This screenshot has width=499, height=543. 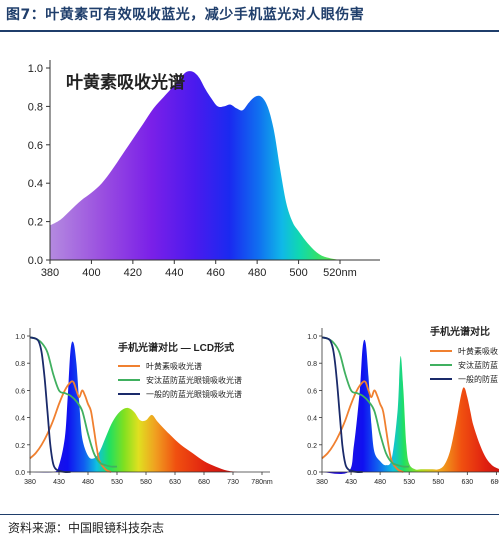 I want to click on figure-title: 图7：叶黄素可有效吸收蓝光，减少手机蓝光对人眼伤害, so click(x=185, y=15).